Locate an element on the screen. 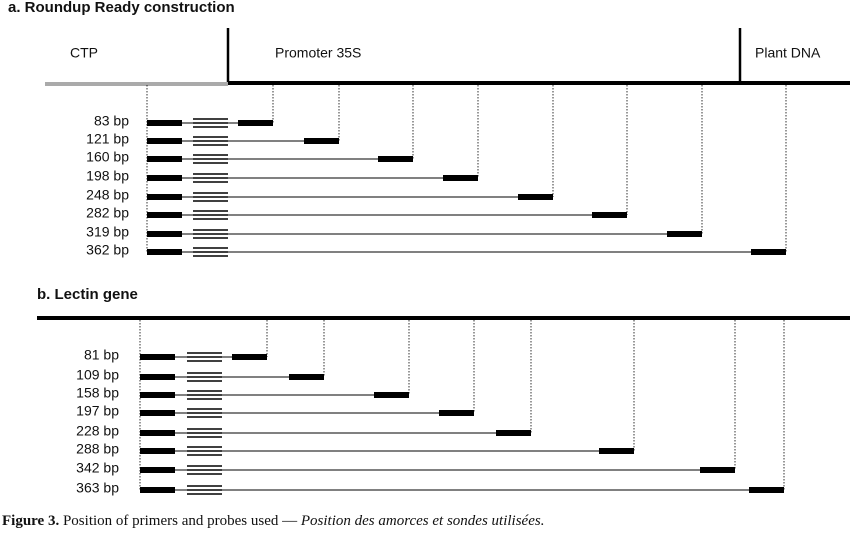 This screenshot has height=534, width=850. amplicon-label: 288 bp is located at coordinates (97, 449).